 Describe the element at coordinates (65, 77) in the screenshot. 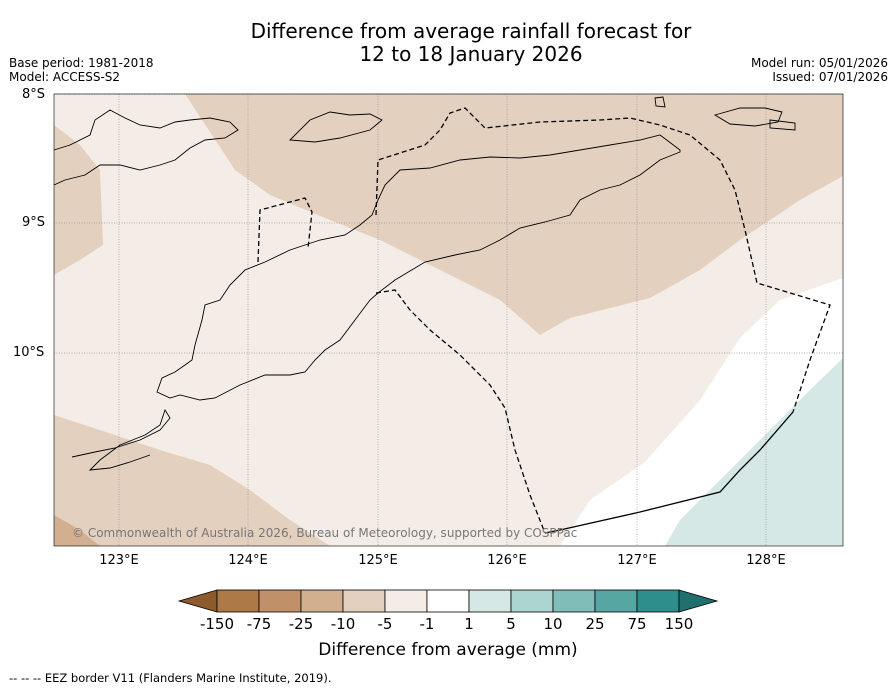

I see `model-name: Model: ACCESS-S2` at that location.